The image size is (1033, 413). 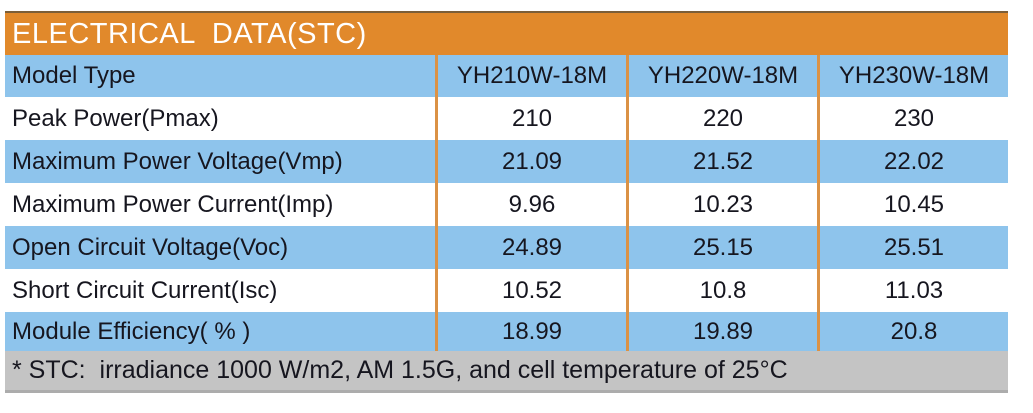 I want to click on cell-value: 11.03, so click(x=912, y=290).